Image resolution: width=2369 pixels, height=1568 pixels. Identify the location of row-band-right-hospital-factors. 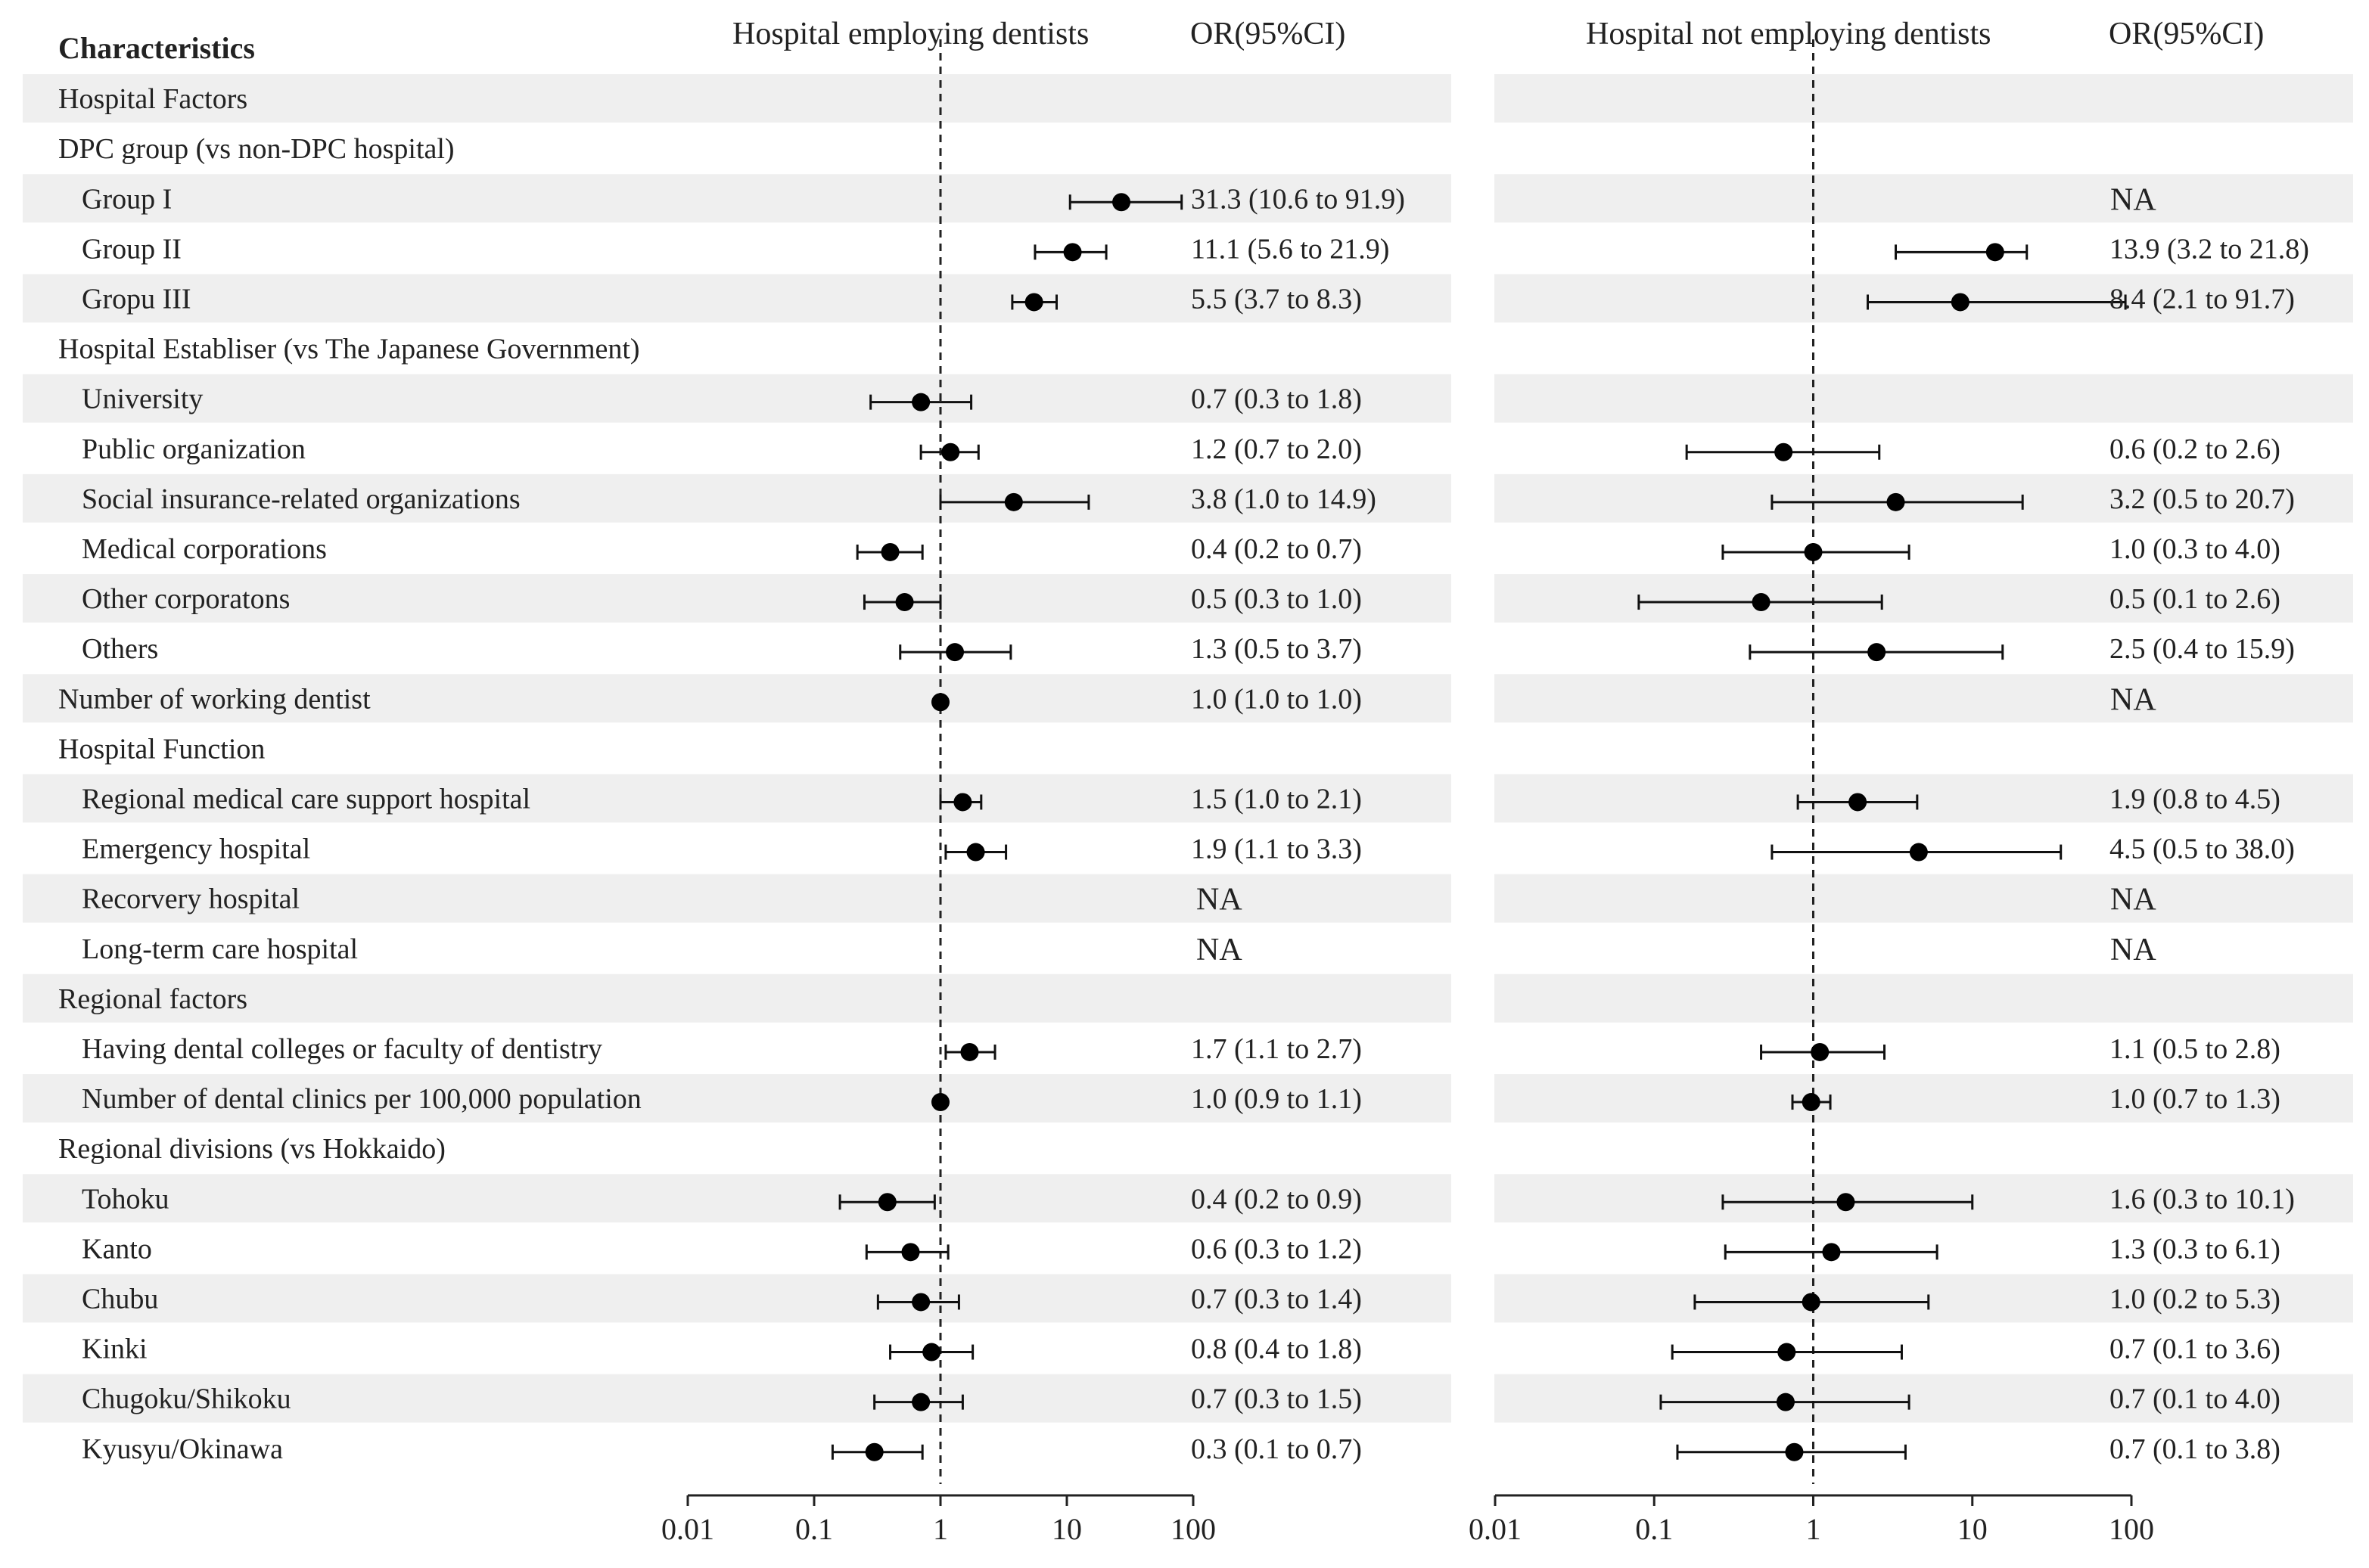
(1923, 98).